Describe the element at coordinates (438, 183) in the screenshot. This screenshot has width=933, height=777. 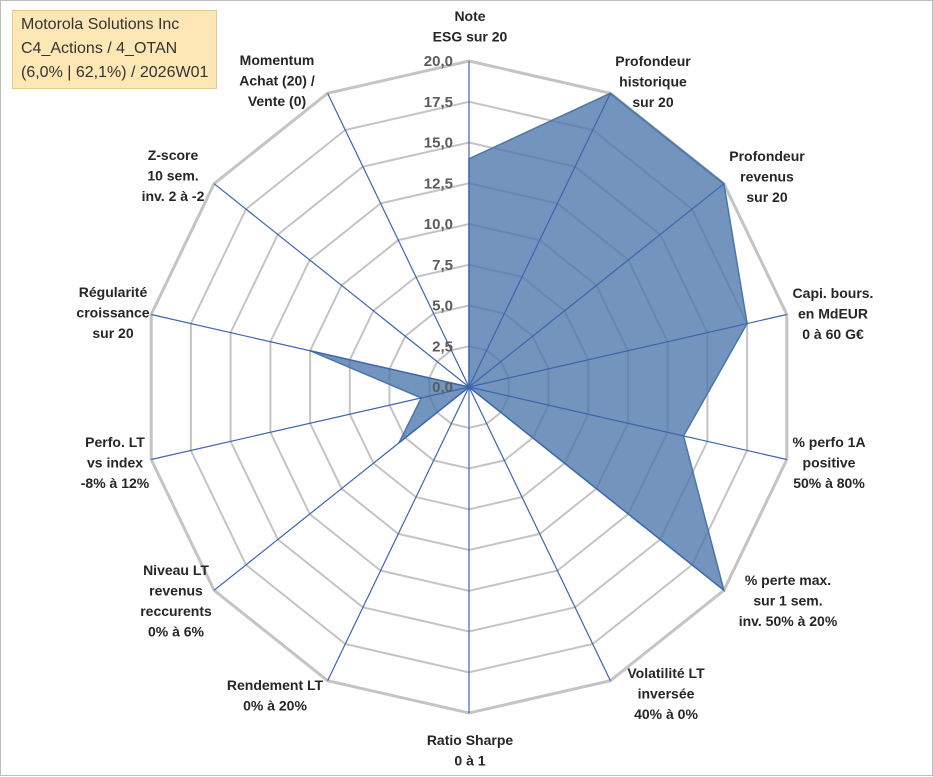
I see `tick-label: 12,5` at that location.